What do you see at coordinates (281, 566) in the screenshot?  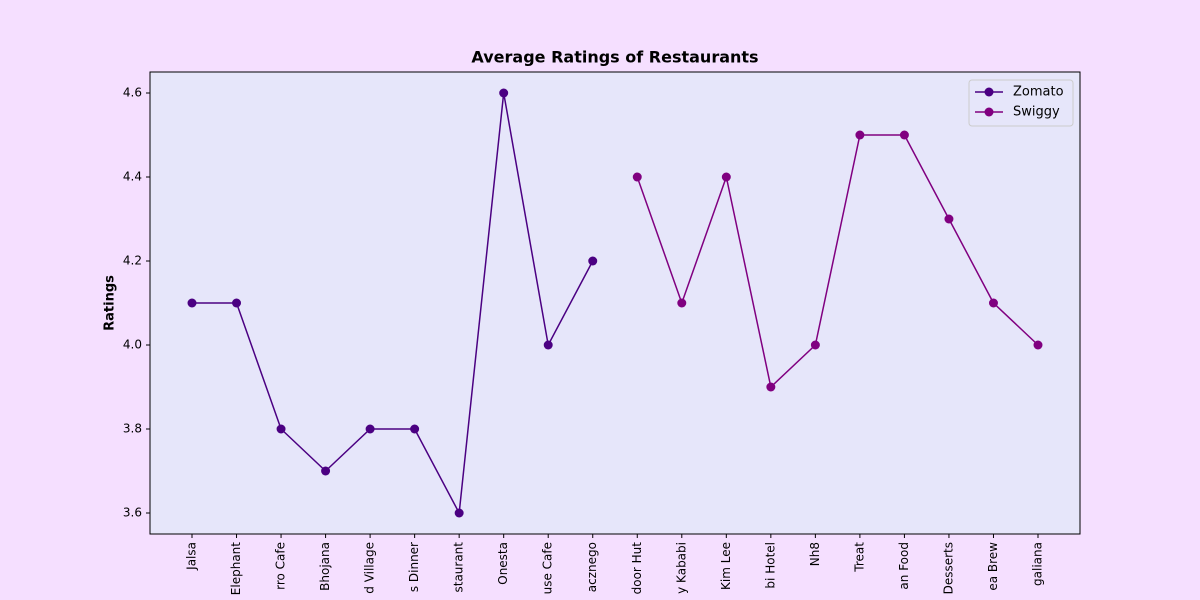 I see `x-tick-label: rro Cafe` at bounding box center [281, 566].